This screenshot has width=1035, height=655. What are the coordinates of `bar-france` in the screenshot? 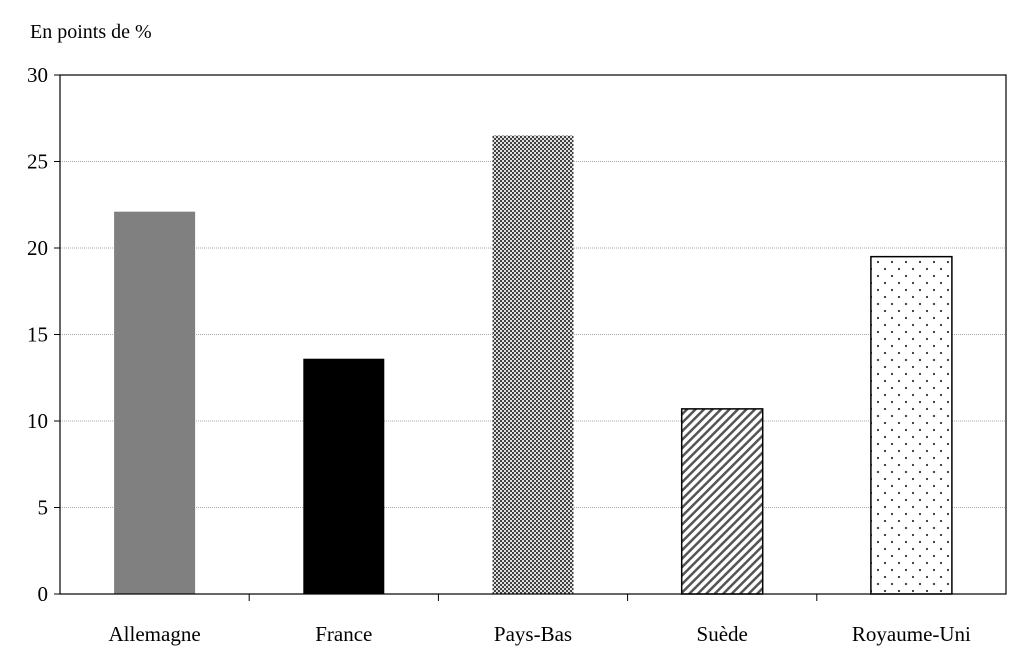 It's located at (344, 476).